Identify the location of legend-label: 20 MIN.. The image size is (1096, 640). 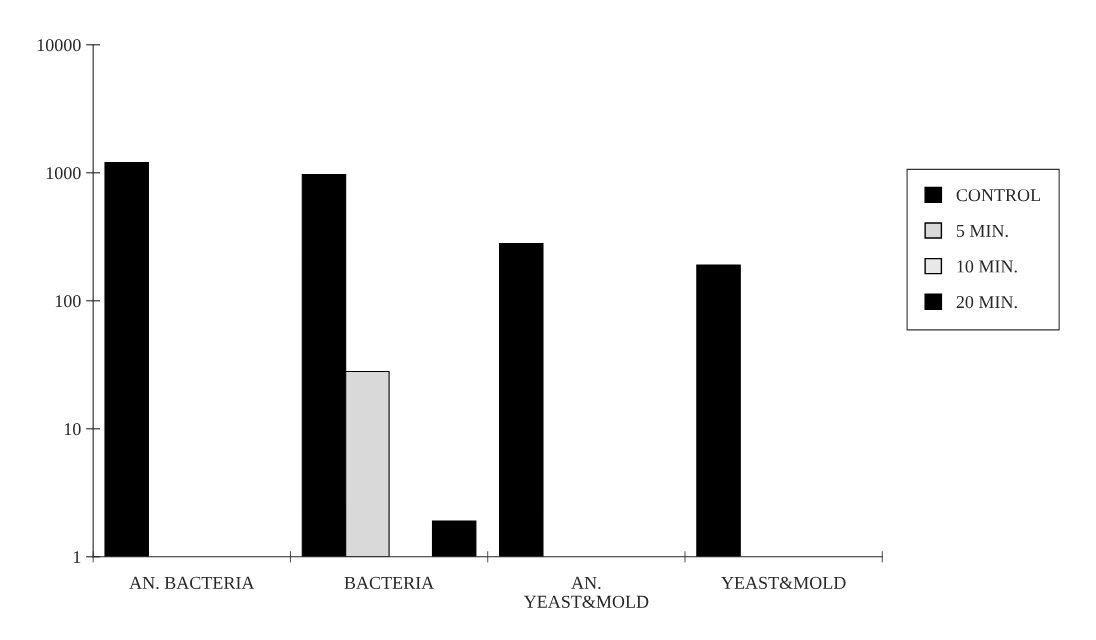
(986, 302).